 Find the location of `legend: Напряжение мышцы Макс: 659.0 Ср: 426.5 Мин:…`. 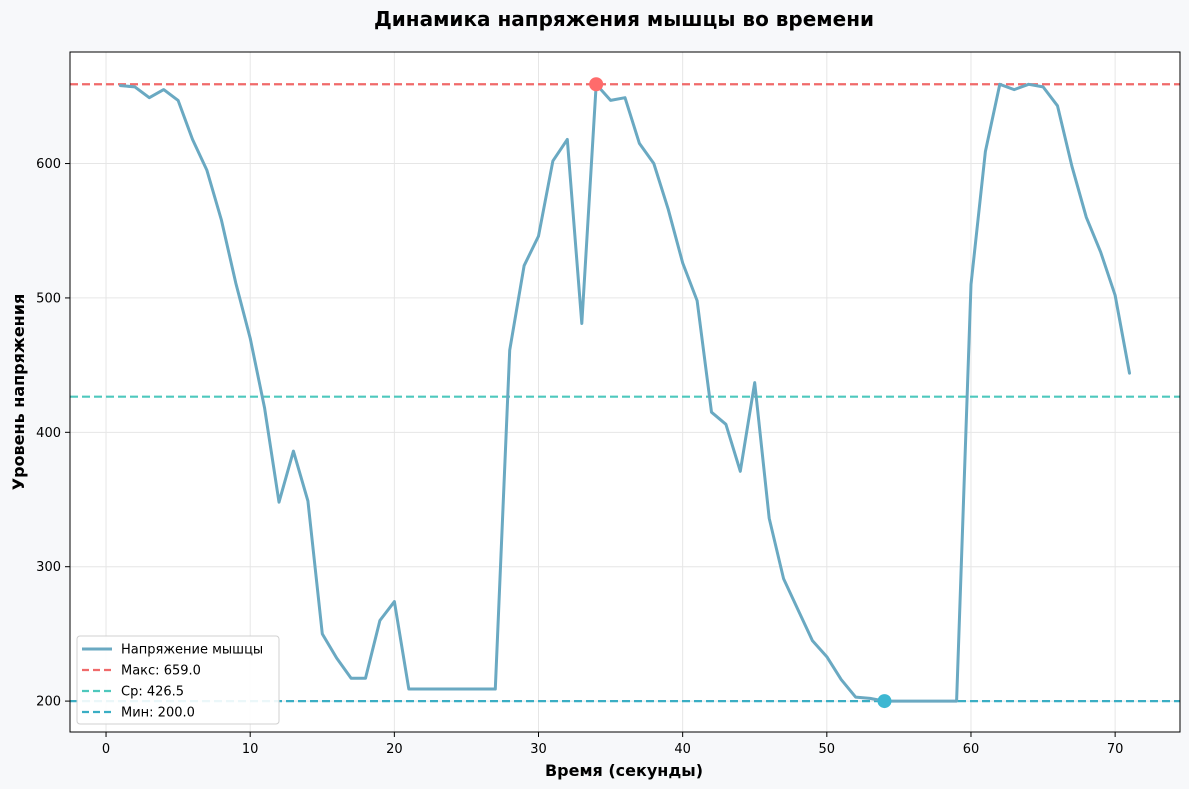

legend: Напряжение мышцы Макс: 659.0 Ср: 426.5 Мин:… is located at coordinates (178, 680).